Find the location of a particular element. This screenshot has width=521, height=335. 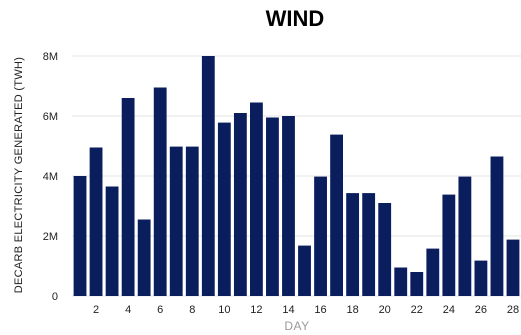

x-axis-label: DAY is located at coordinates (296, 326).